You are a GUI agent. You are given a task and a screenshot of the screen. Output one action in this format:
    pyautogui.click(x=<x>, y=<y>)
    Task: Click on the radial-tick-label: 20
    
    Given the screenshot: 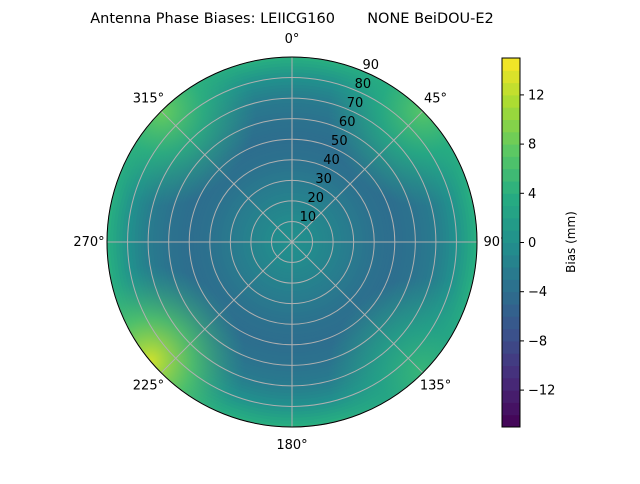 What is the action you would take?
    pyautogui.click(x=315, y=198)
    